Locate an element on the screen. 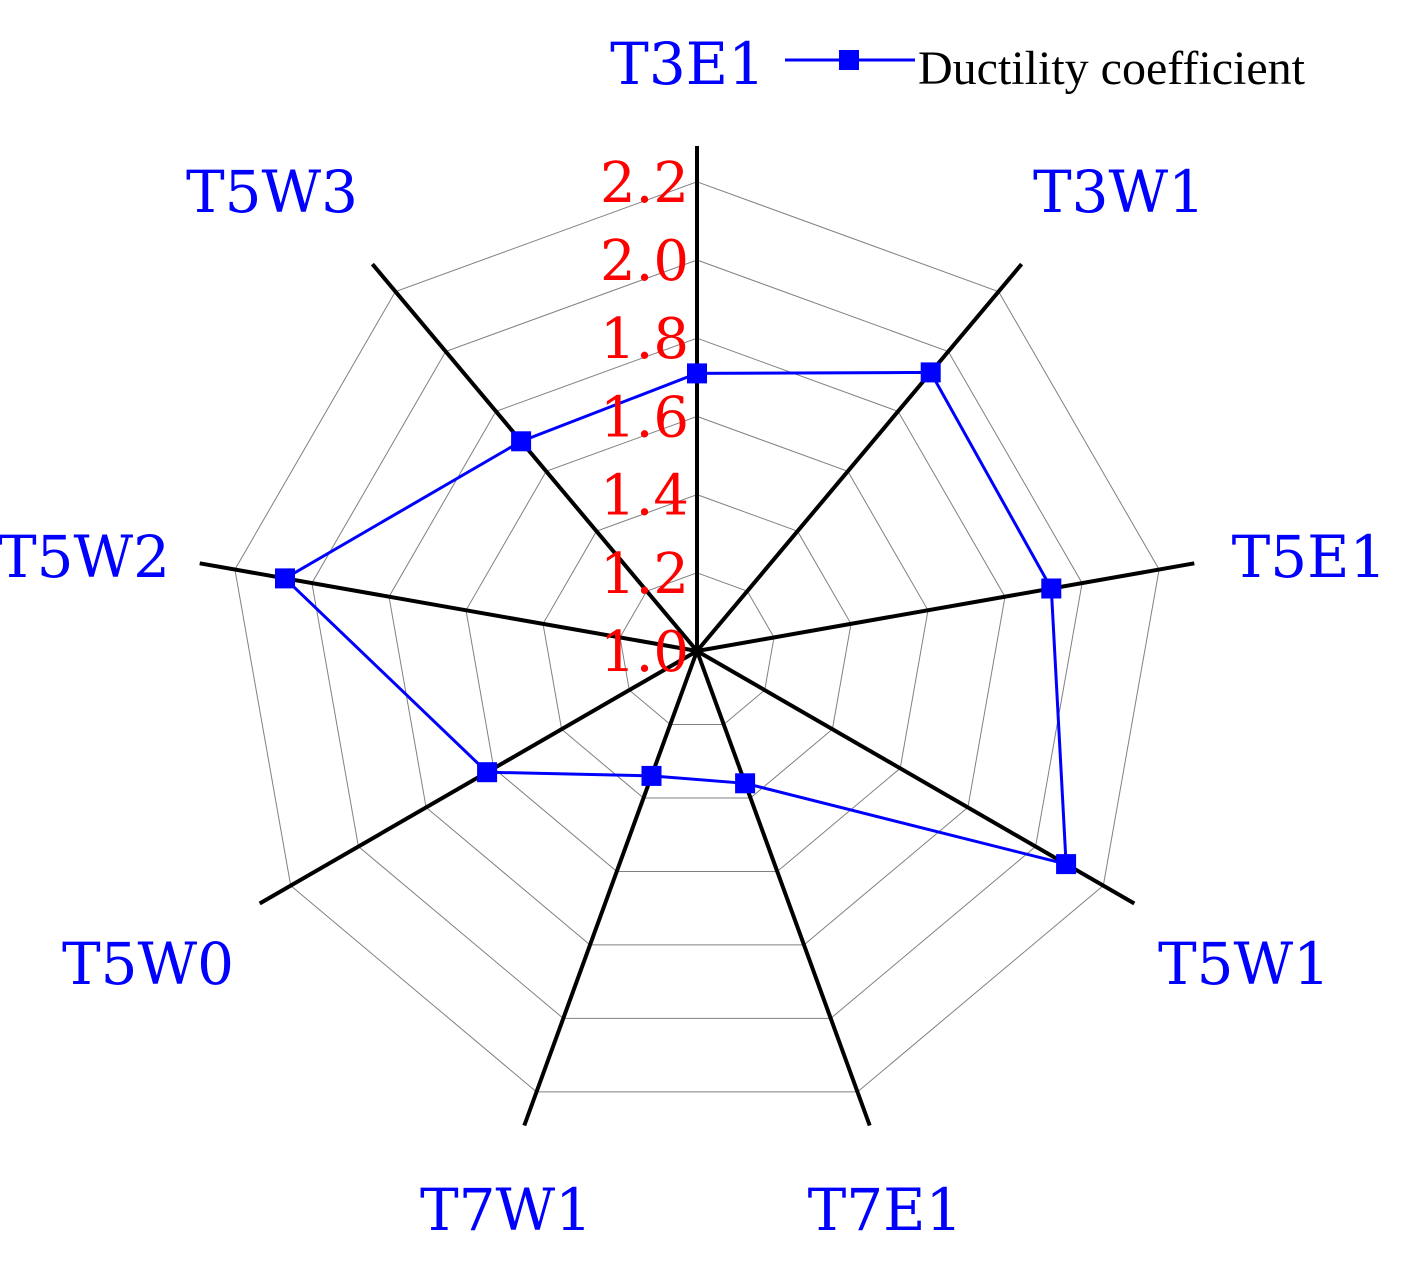  data-point-t5w1 is located at coordinates (1066, 864).